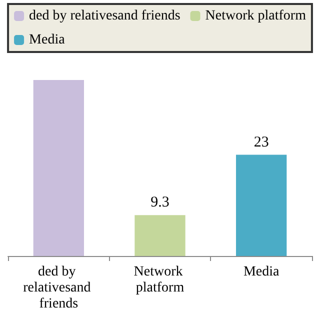 The height and width of the screenshot is (320, 320). I want to click on legend-label: Network platform, so click(255, 16).